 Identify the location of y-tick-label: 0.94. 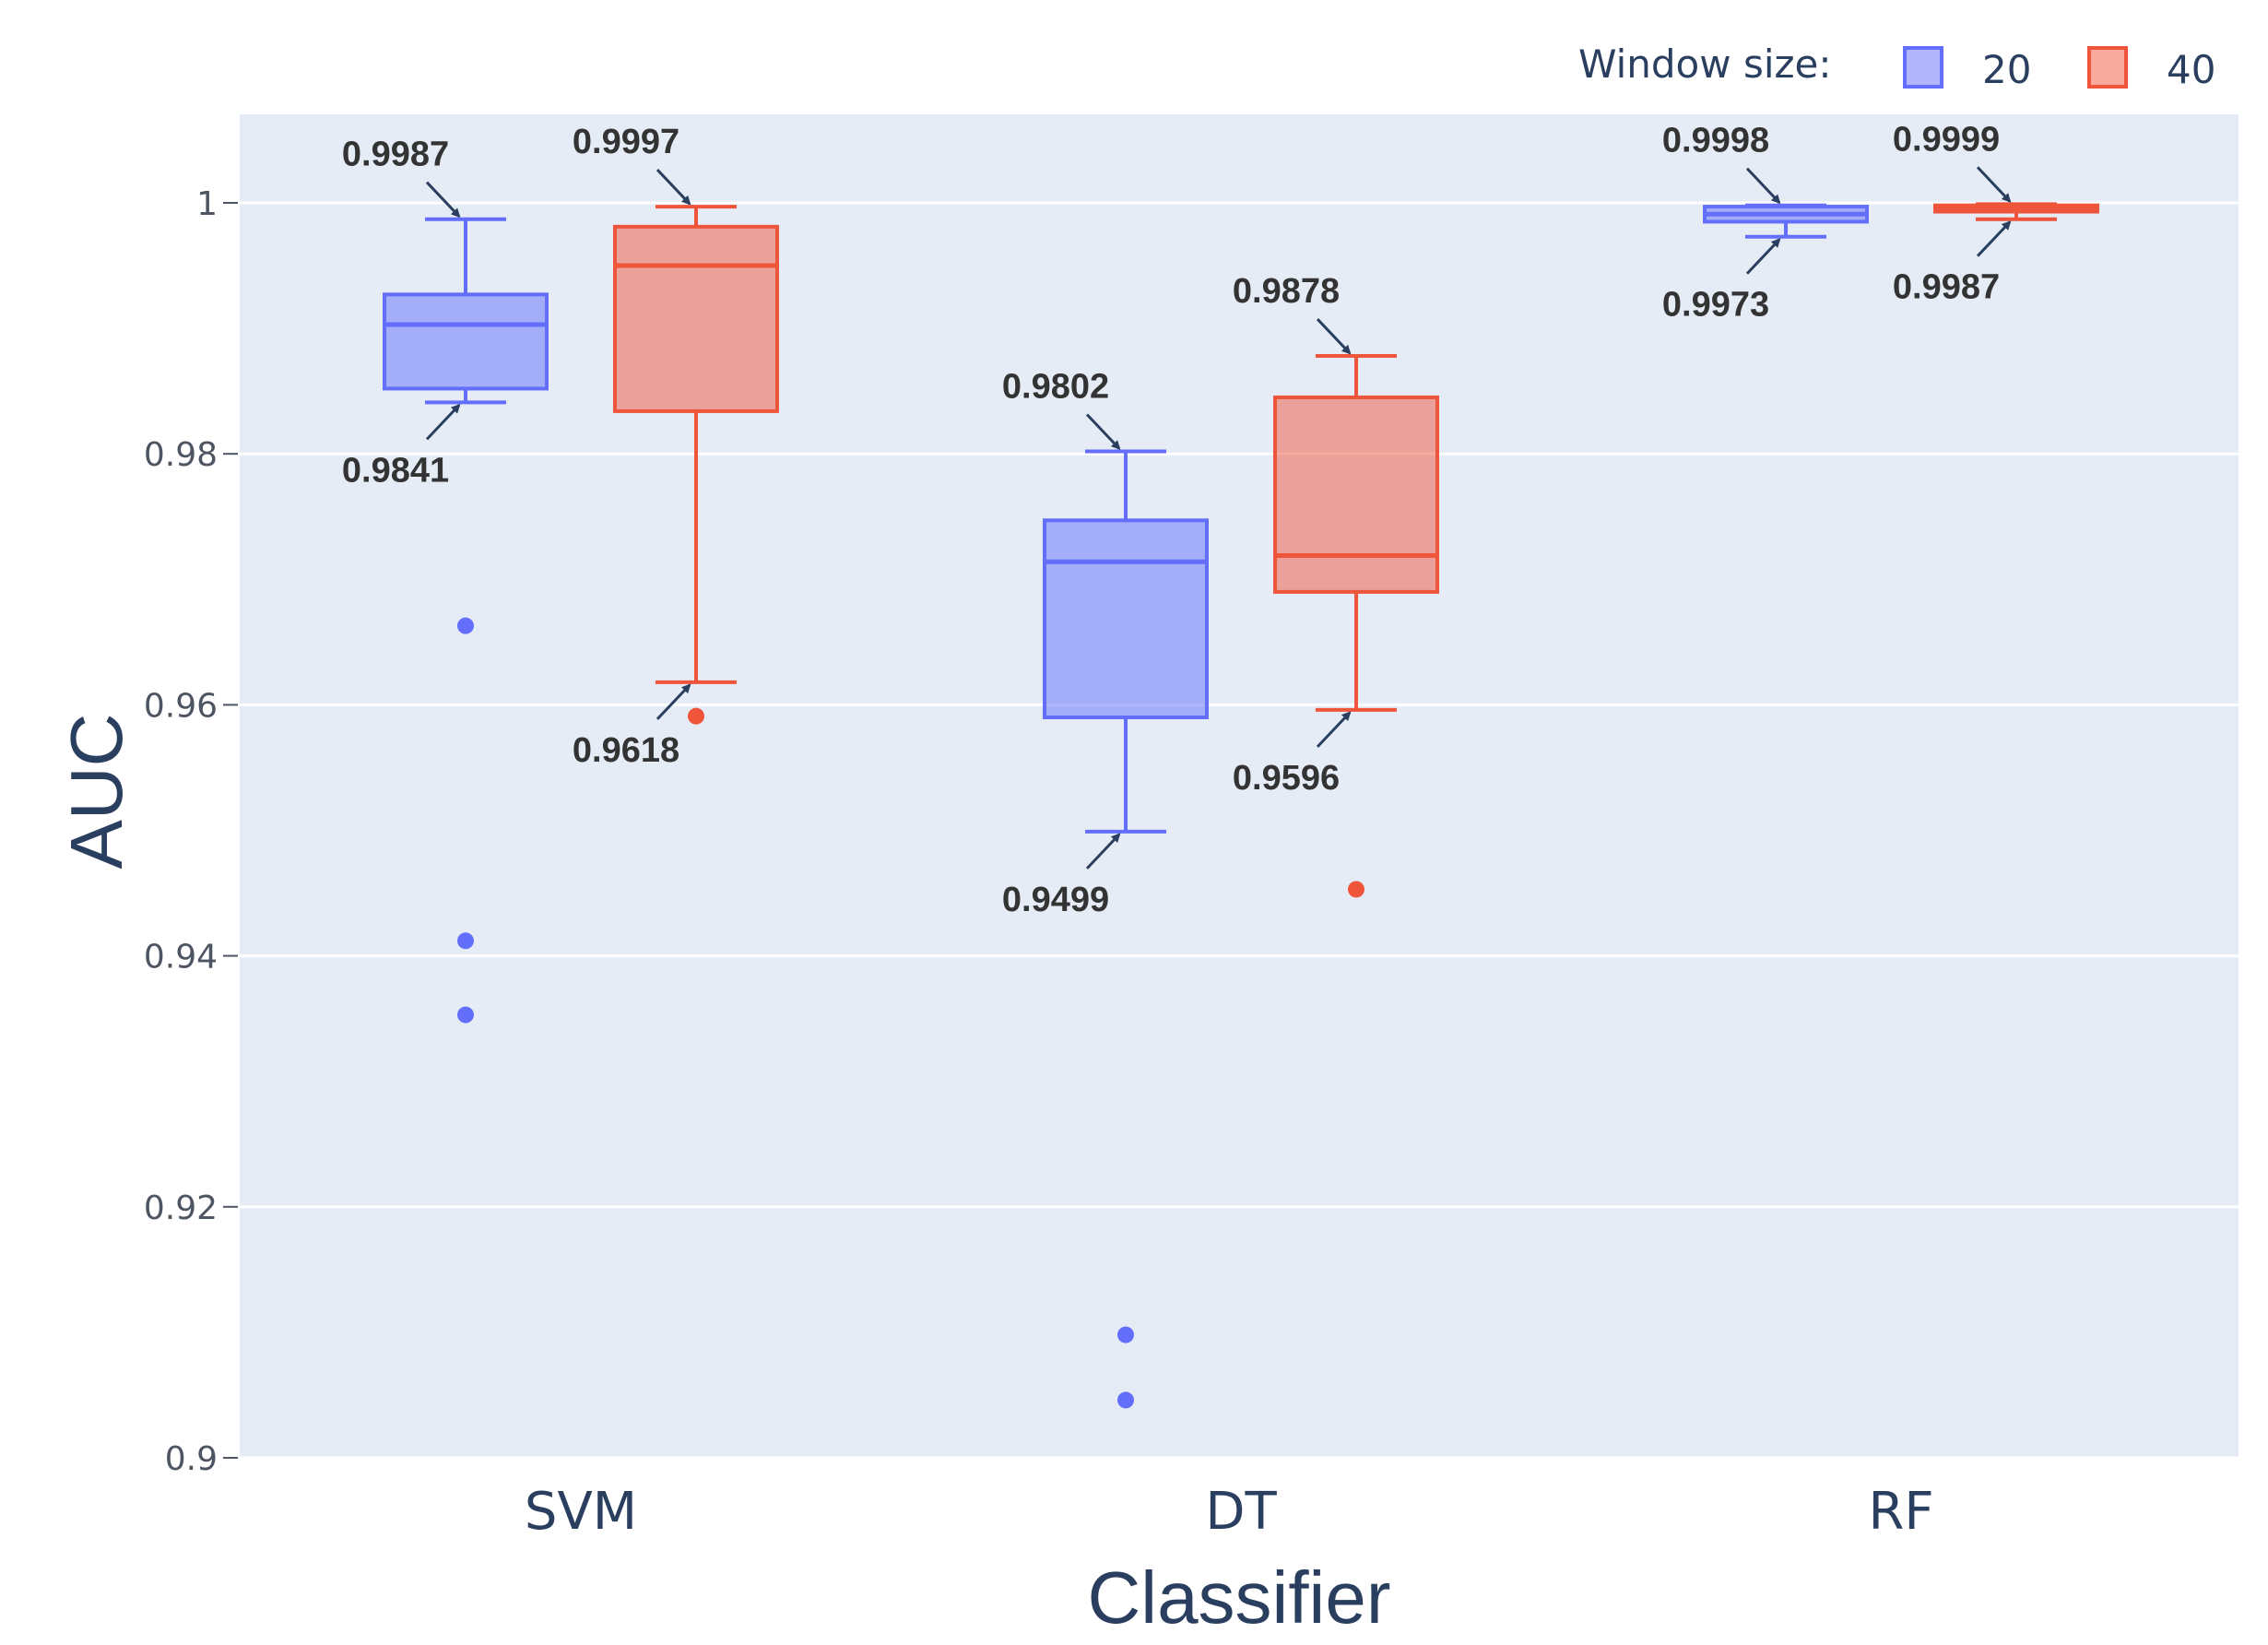
(181, 958).